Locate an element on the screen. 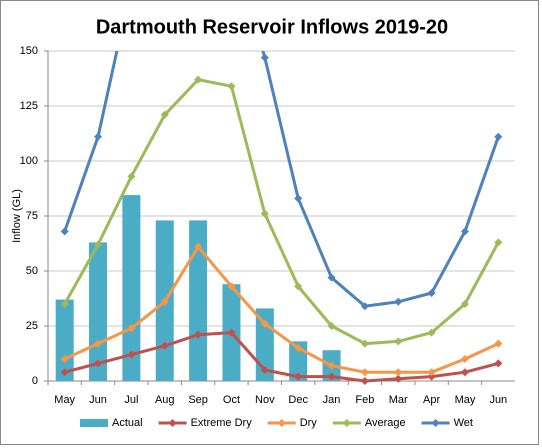 The width and height of the screenshot is (542, 448). y-tick-label: 150 is located at coordinates (29, 51).